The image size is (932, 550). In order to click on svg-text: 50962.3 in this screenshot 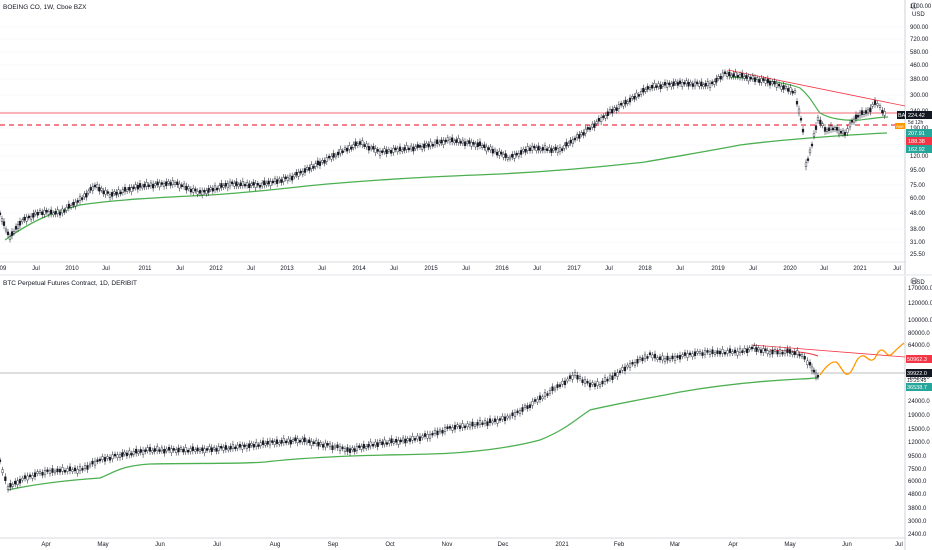, I will do `click(917, 360)`.